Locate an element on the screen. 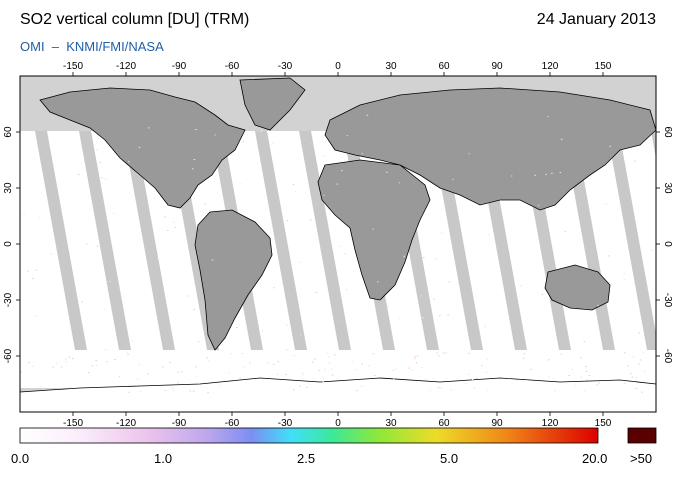 This screenshot has height=480, width=676. lon-label-top: 0 is located at coordinates (338, 66).